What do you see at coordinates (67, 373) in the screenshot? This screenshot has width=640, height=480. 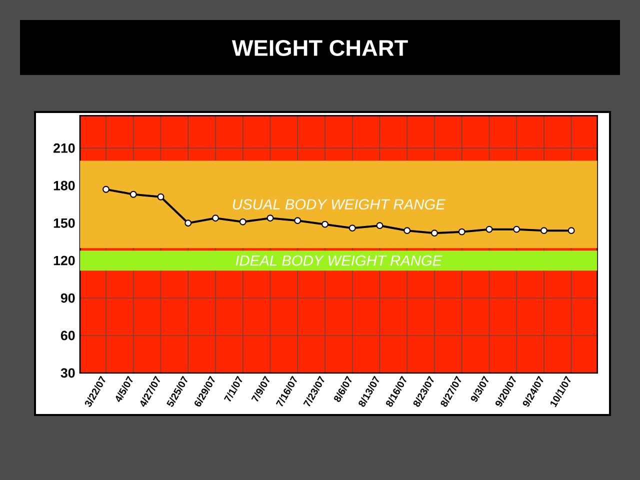 I see `y-tick-label: 30` at bounding box center [67, 373].